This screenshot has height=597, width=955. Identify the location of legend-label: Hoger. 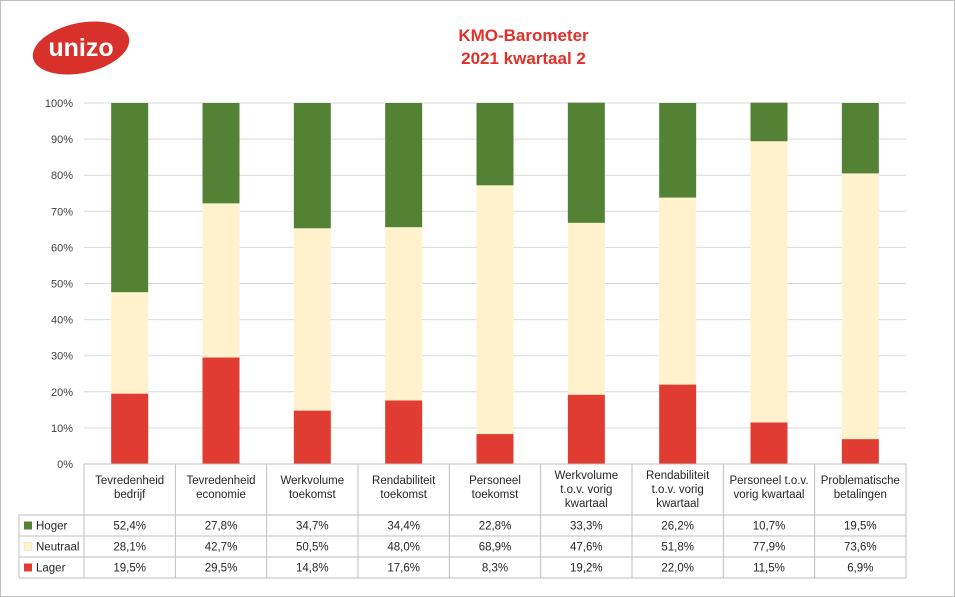
(51, 527).